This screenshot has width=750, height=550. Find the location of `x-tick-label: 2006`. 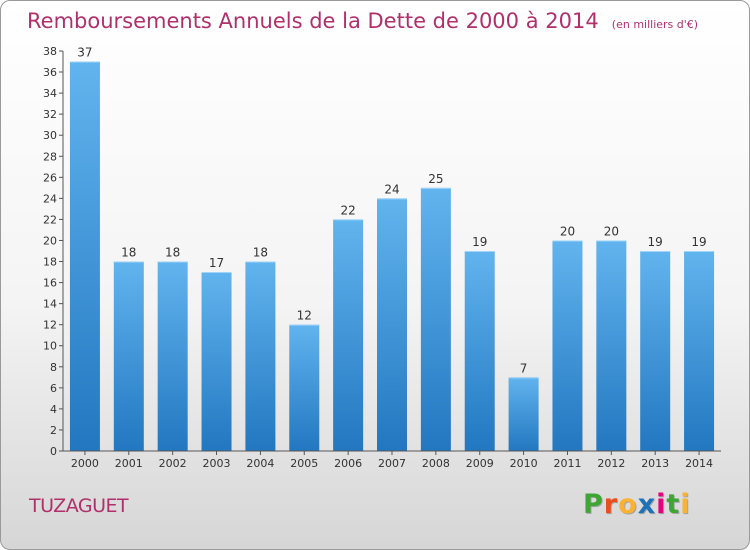

x-tick-label: 2006 is located at coordinates (348, 463).